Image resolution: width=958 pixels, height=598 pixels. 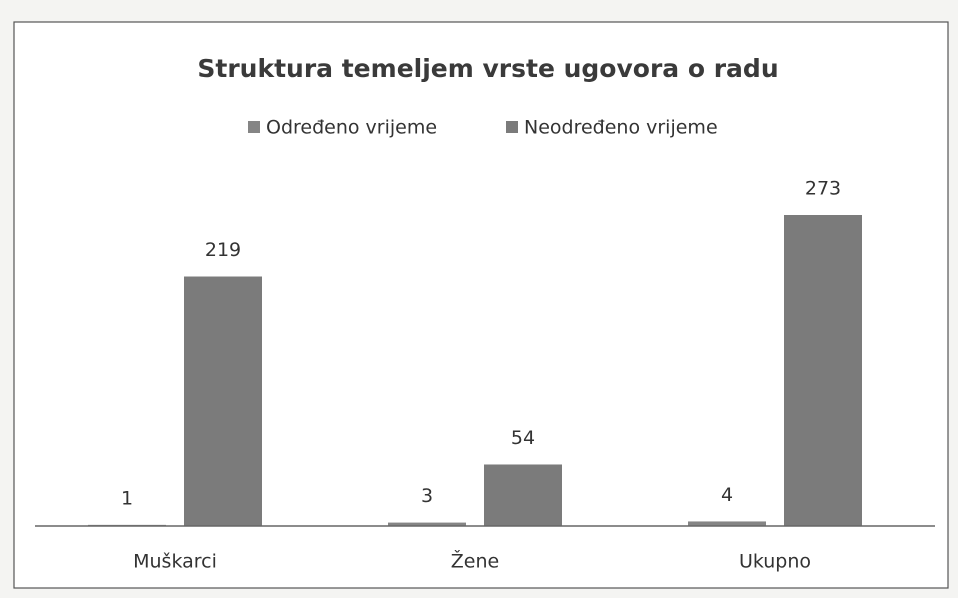 I want to click on x-tick-label: Žene, so click(x=475, y=561).